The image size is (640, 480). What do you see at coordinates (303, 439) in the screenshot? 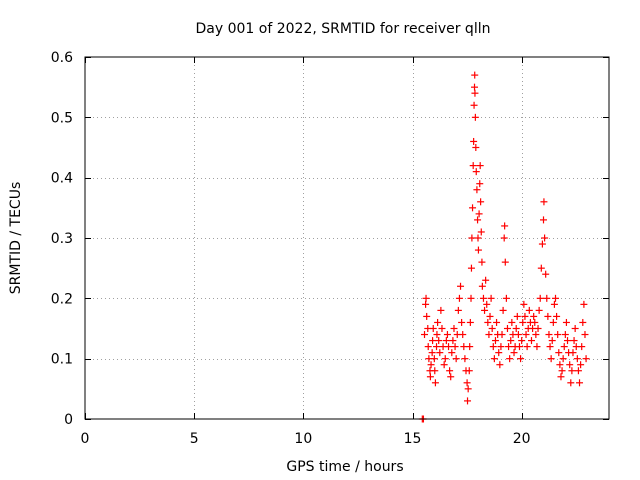
I see `x-tick-label: 10` at bounding box center [303, 439].